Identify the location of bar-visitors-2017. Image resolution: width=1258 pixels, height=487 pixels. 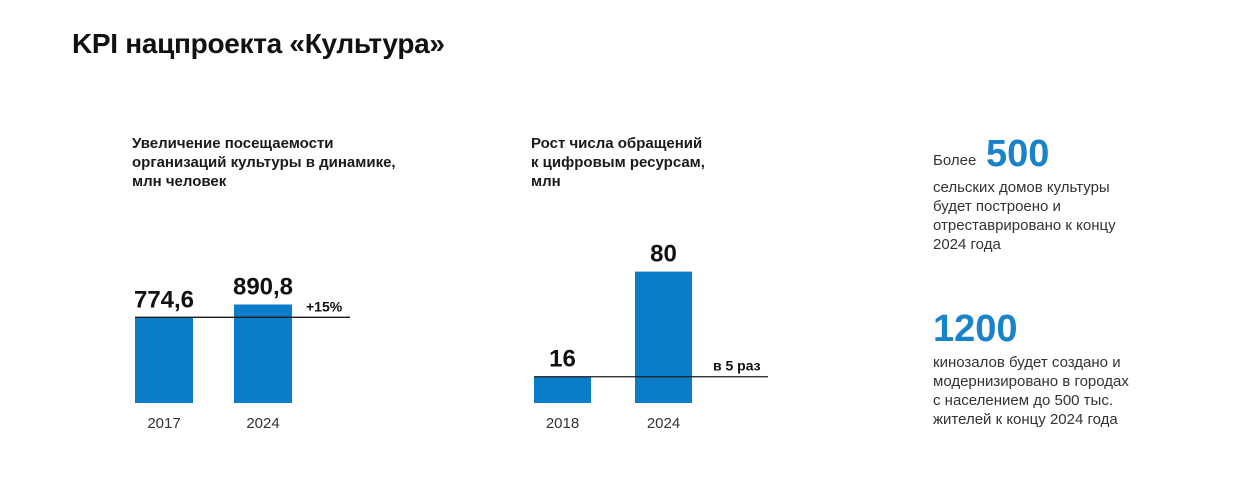
(164, 360).